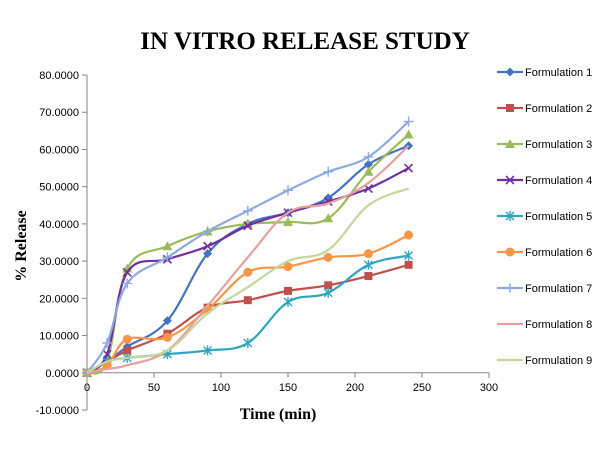  I want to click on legend-label: Formulation 2, so click(558, 109).